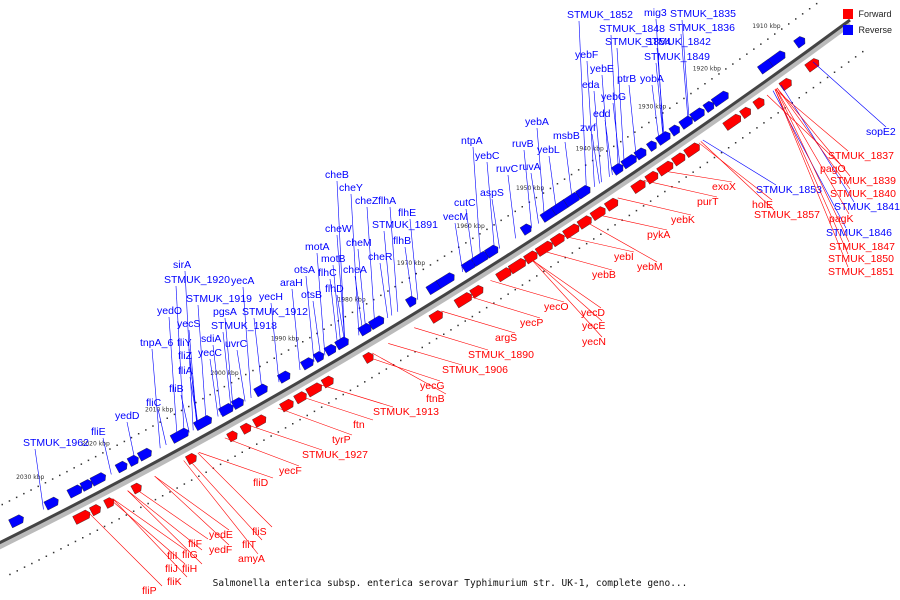 This screenshot has height=600, width=900. Describe the element at coordinates (184, 343) in the screenshot. I see `reverse-gene-label: fliY` at that location.